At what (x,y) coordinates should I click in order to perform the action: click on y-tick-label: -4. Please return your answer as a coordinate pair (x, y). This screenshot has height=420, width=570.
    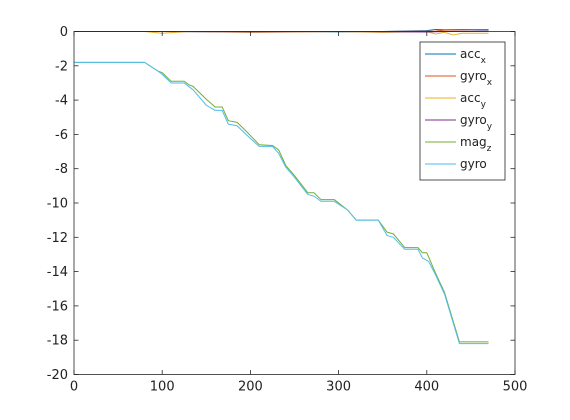
    Looking at the image, I should click on (61, 101).